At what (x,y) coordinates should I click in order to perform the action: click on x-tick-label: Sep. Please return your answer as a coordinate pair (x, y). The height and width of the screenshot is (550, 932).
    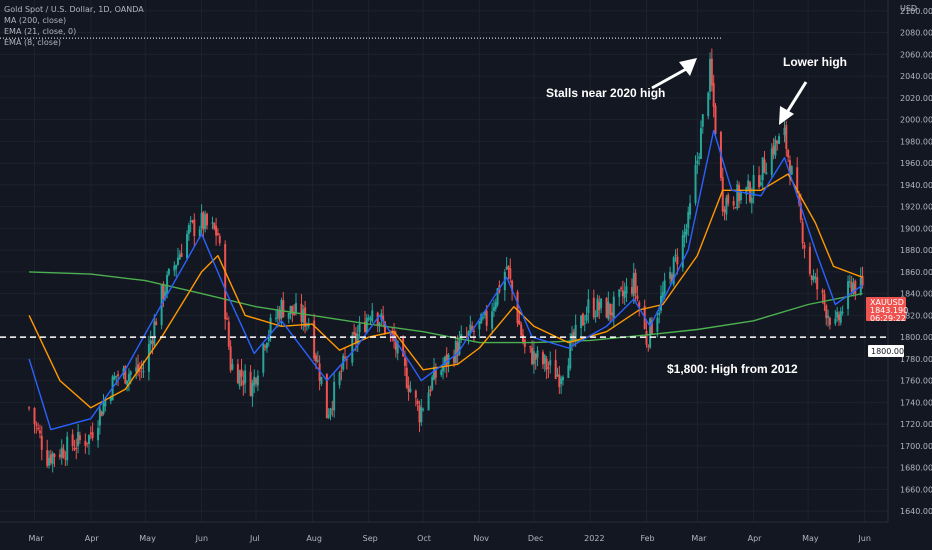
    Looking at the image, I should click on (370, 538).